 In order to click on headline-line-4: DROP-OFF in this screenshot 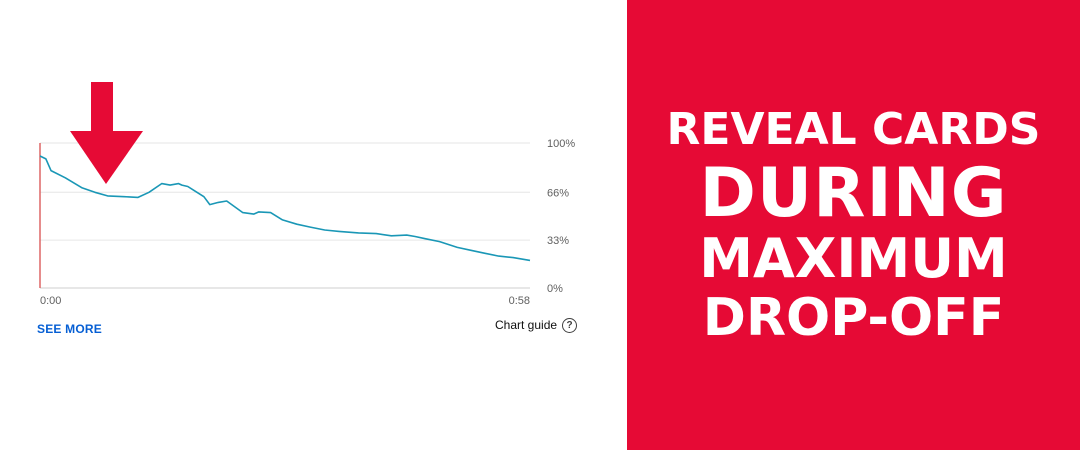, I will do `click(853, 318)`.